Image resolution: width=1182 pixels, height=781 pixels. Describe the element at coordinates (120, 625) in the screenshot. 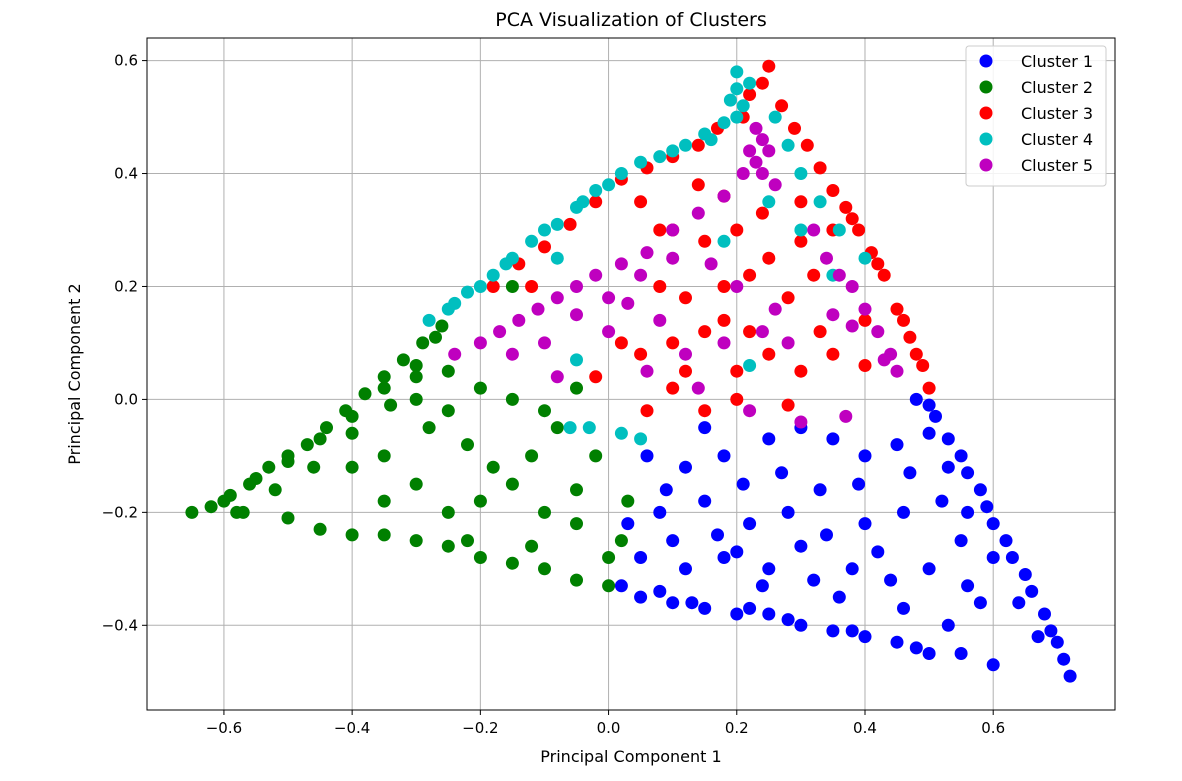

I see `y-tick-label: −0.4` at that location.